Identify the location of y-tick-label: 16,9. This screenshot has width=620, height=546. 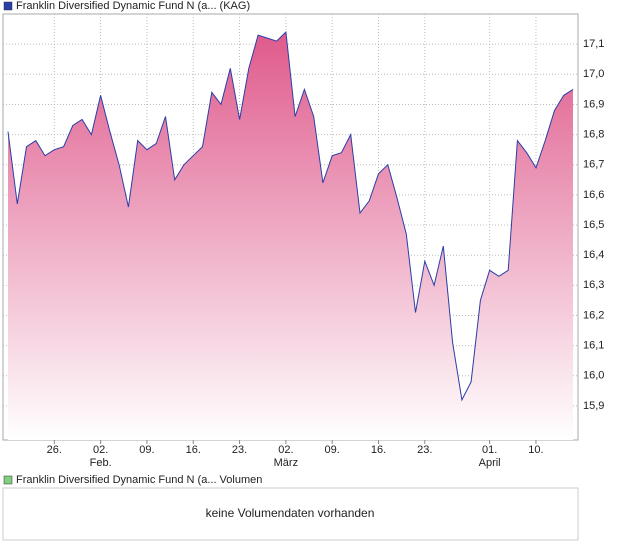
(593, 104).